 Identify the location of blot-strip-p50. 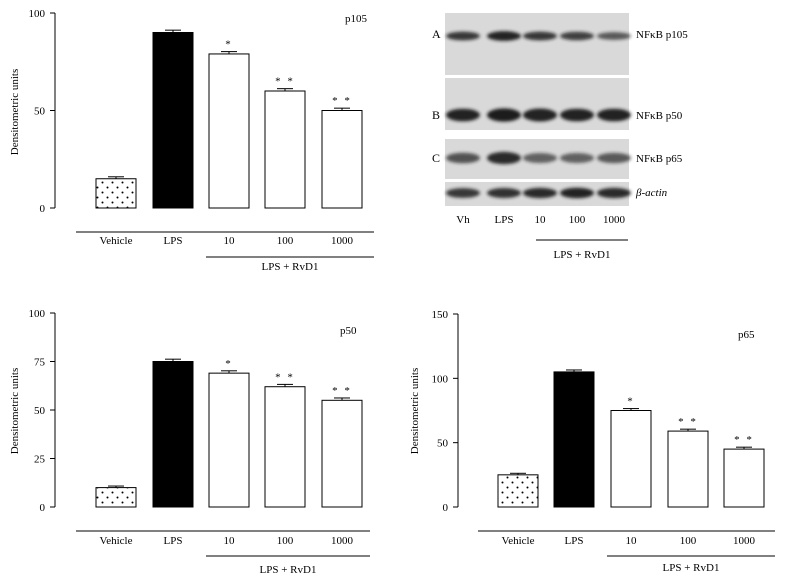
(537, 104).